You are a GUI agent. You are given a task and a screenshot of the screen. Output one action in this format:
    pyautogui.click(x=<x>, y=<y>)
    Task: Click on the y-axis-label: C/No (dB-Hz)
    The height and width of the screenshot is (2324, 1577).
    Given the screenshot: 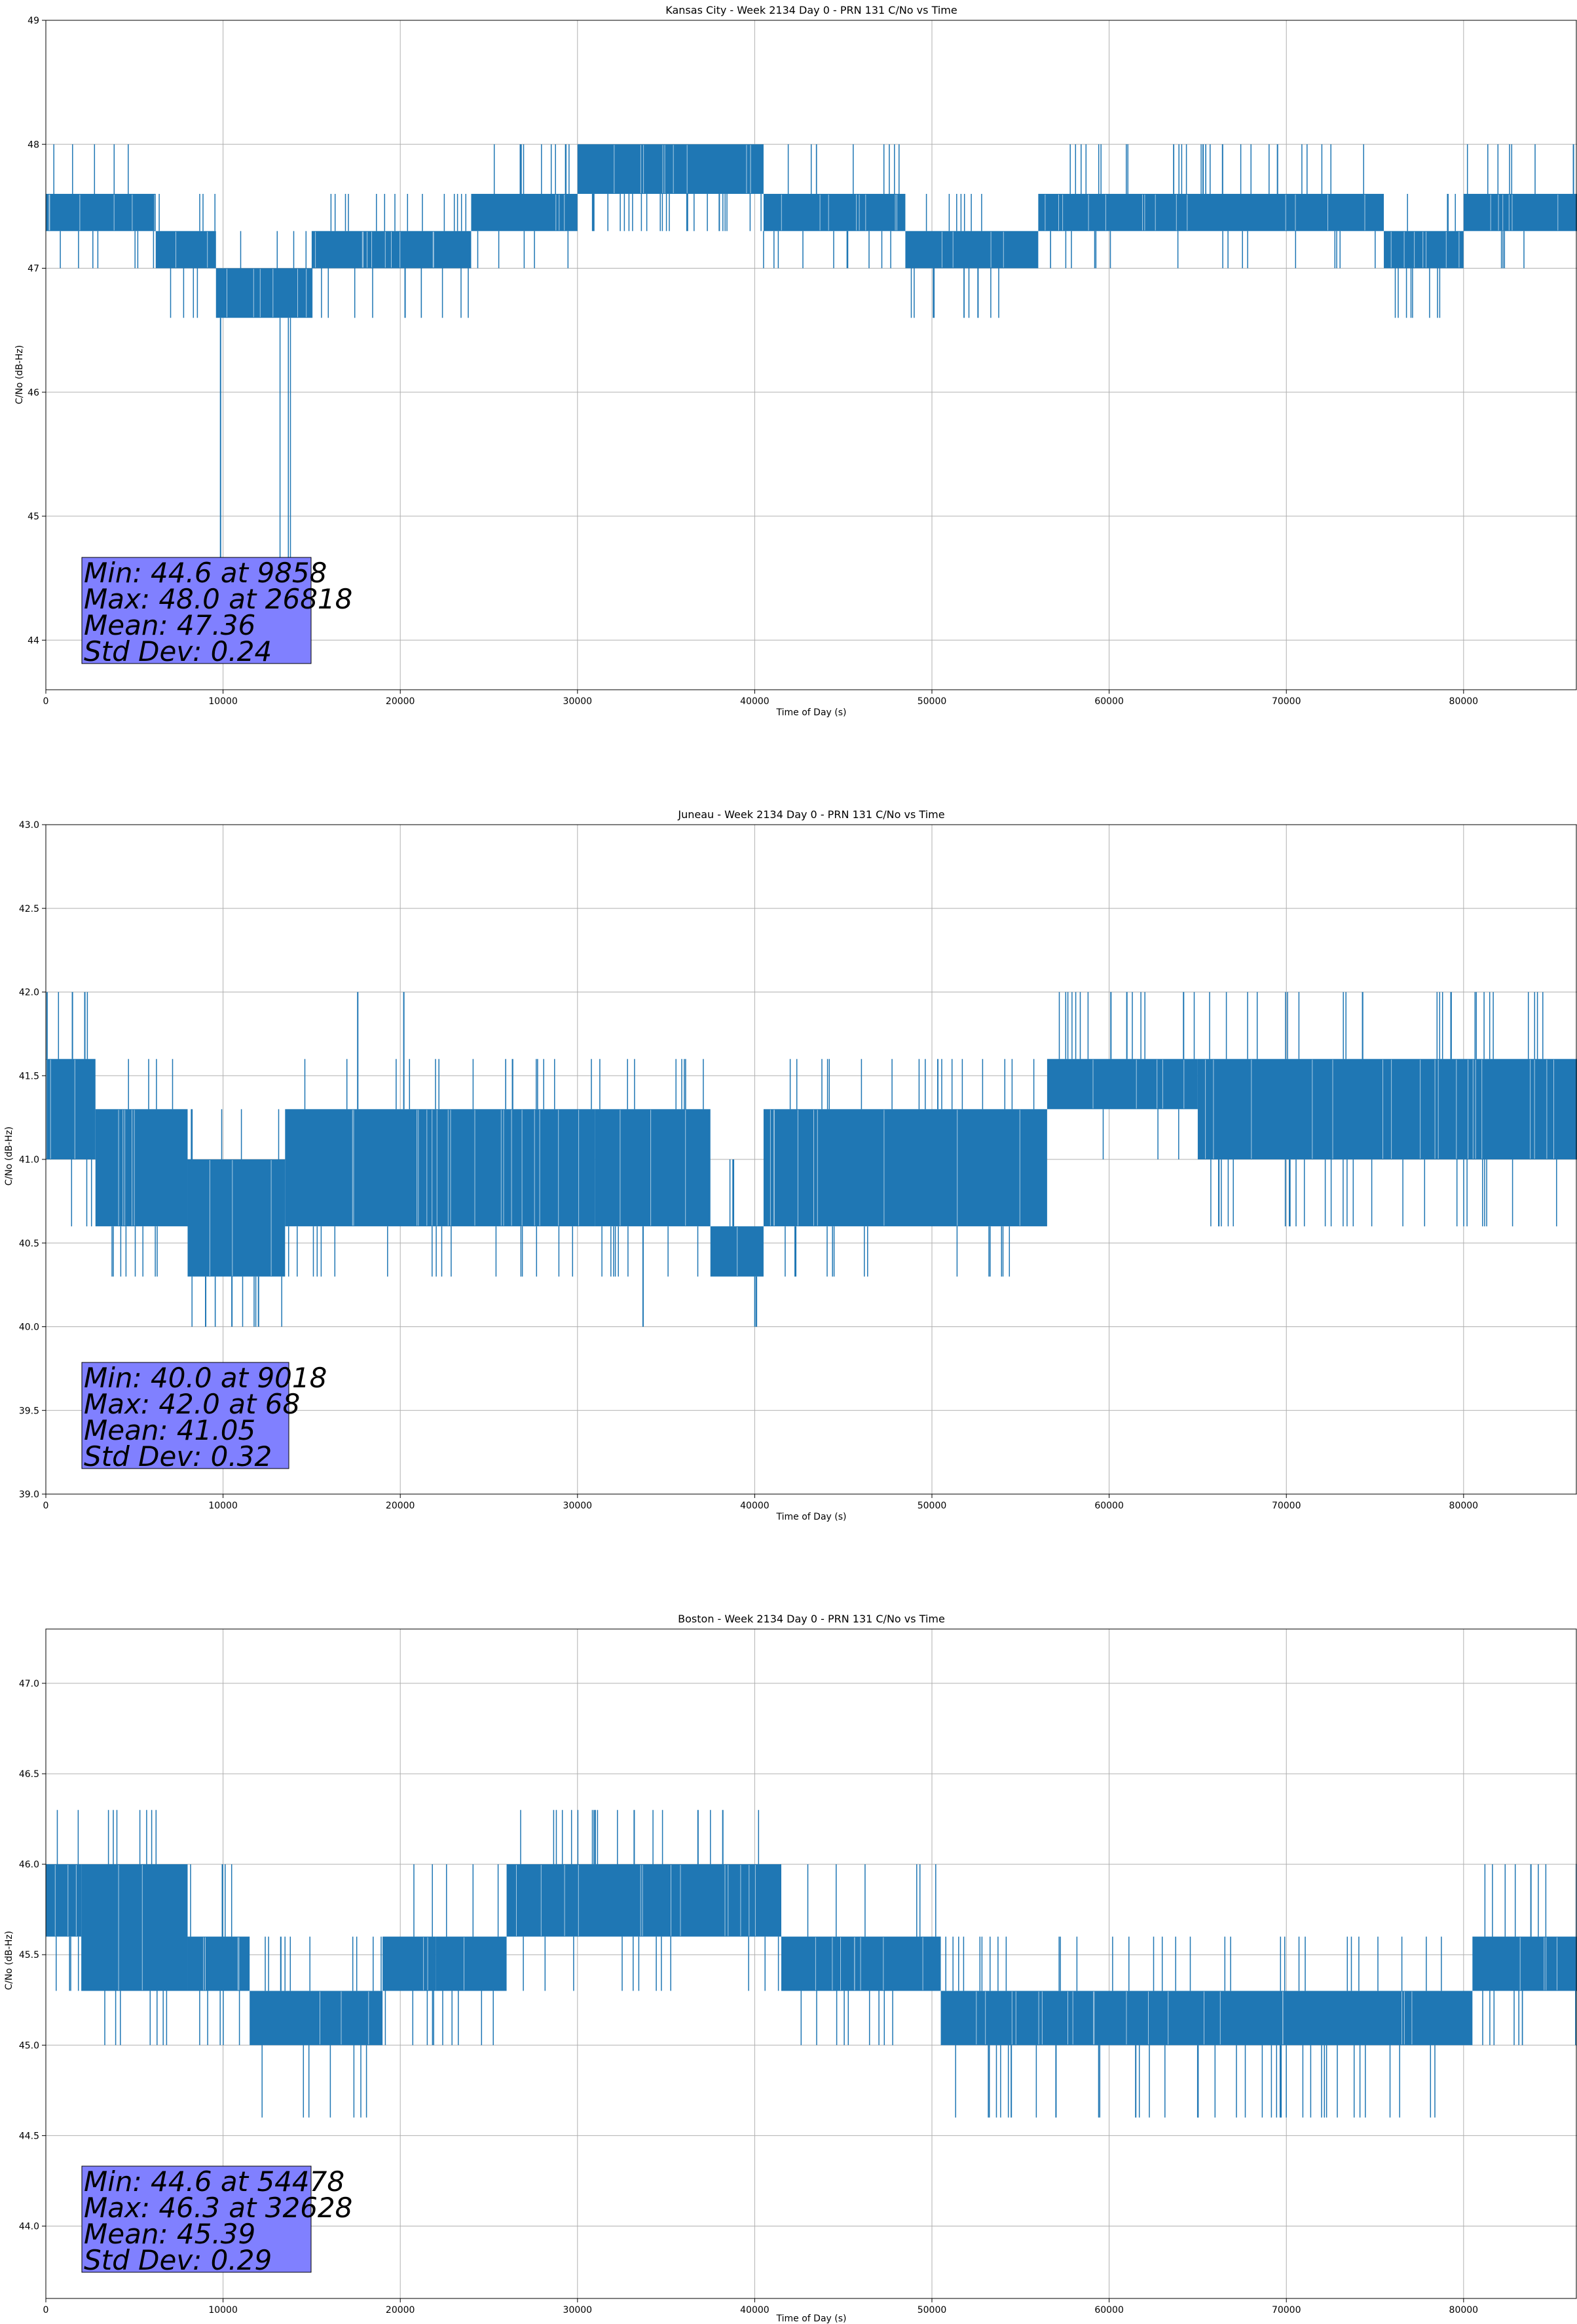 What is the action you would take?
    pyautogui.click(x=19, y=374)
    